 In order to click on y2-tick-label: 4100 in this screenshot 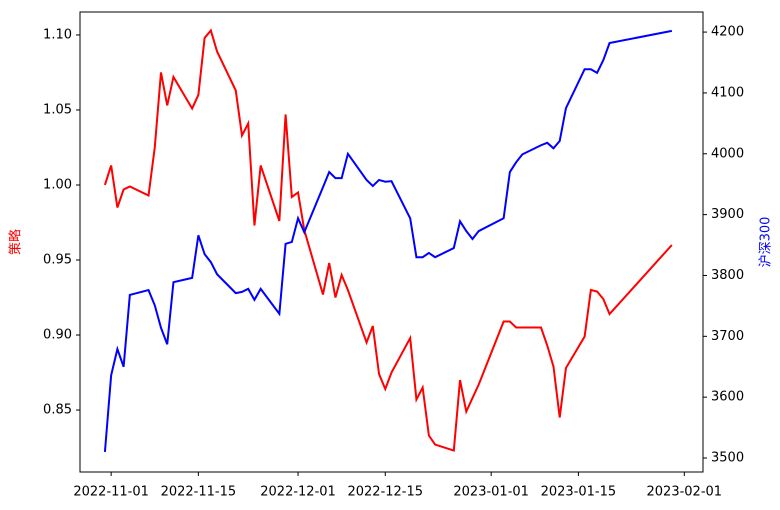, I will do `click(727, 92)`.